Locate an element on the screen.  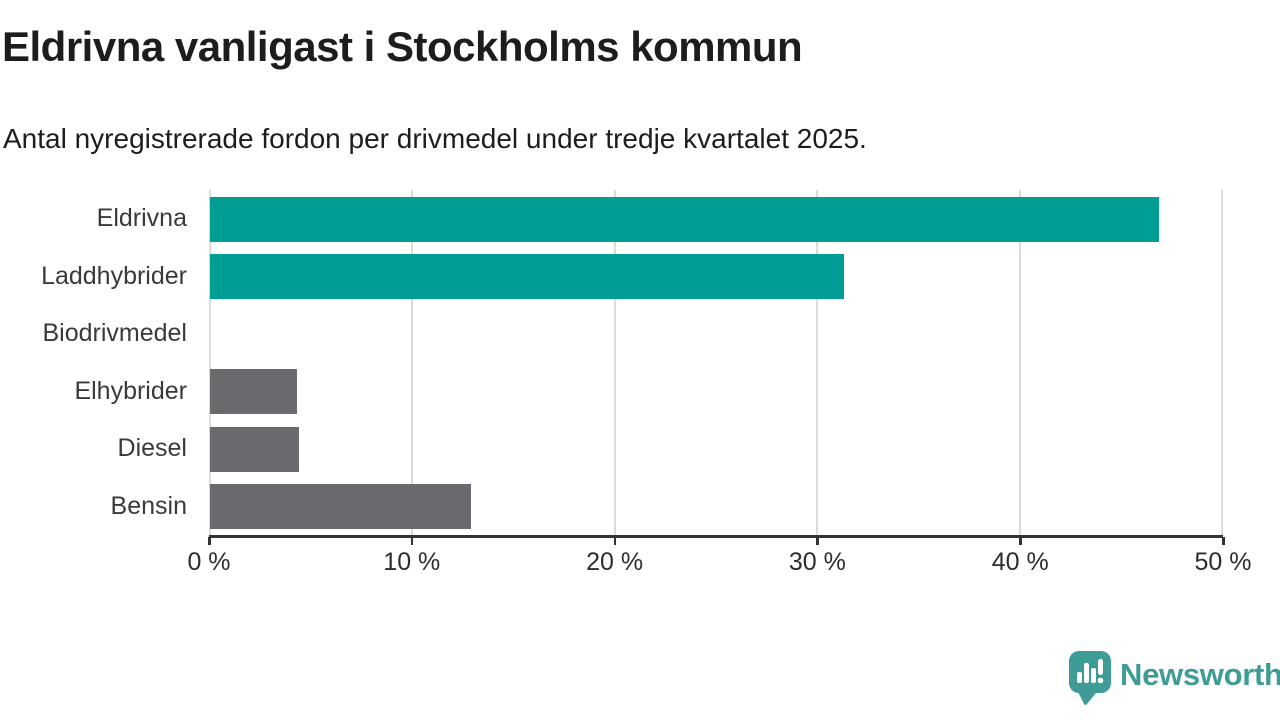
y-axis-label-biodrivmedel: Biodrivmedel is located at coordinates (114, 333).